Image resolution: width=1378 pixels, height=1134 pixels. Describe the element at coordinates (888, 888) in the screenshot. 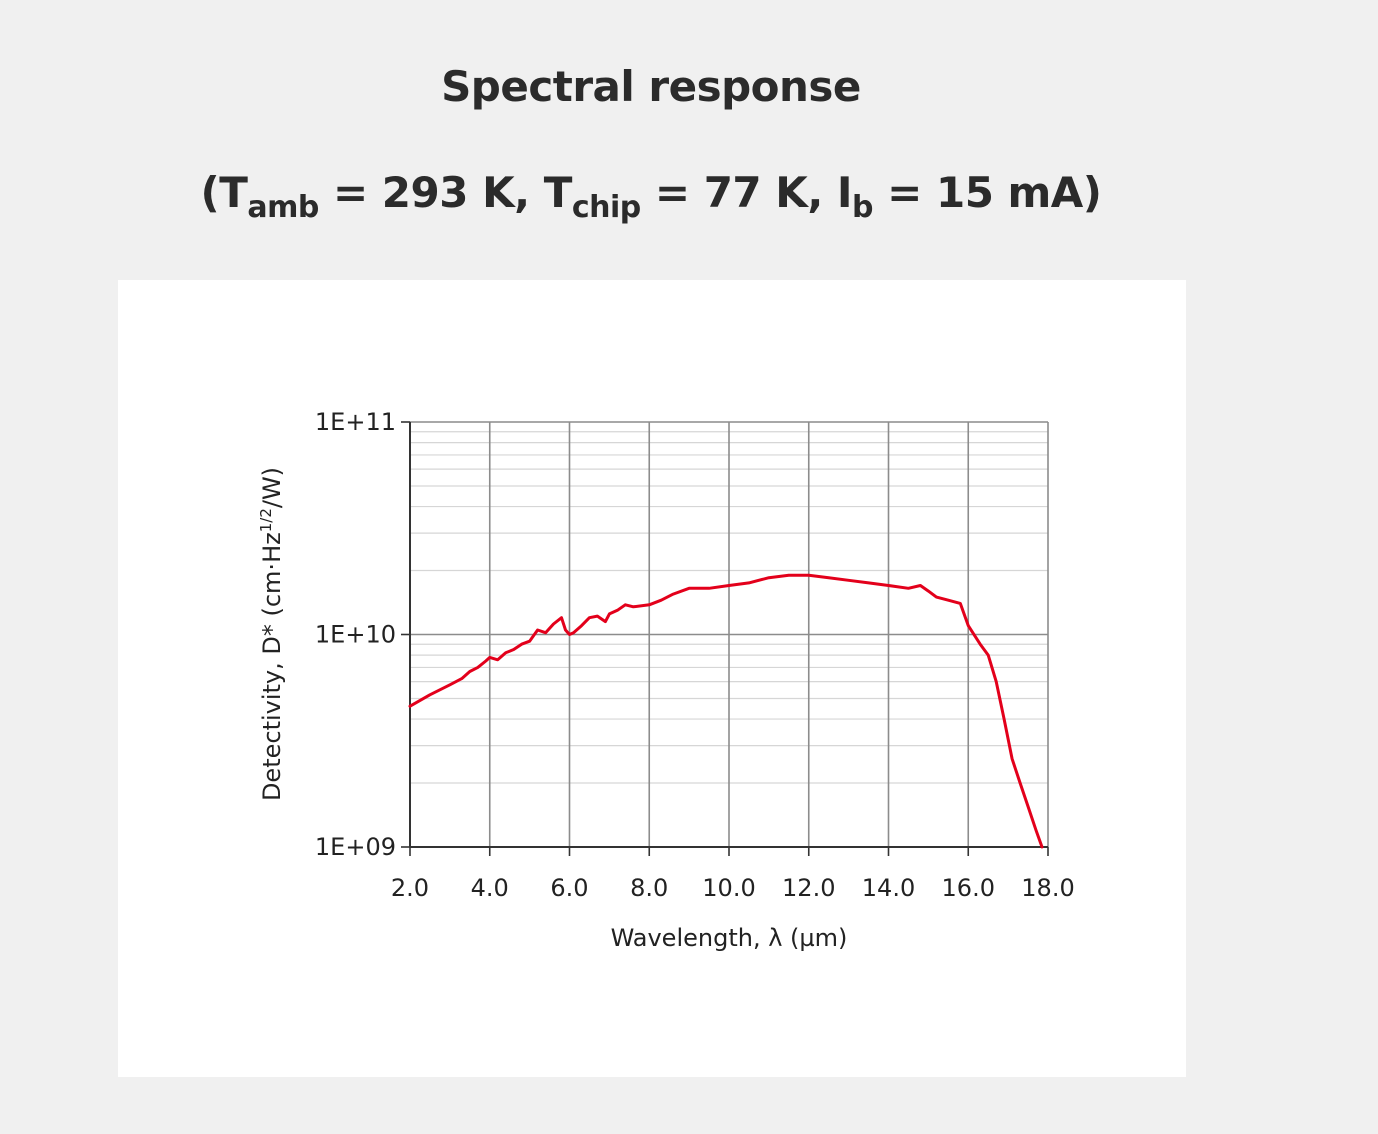

I see `x-tick-label: 14.0` at that location.